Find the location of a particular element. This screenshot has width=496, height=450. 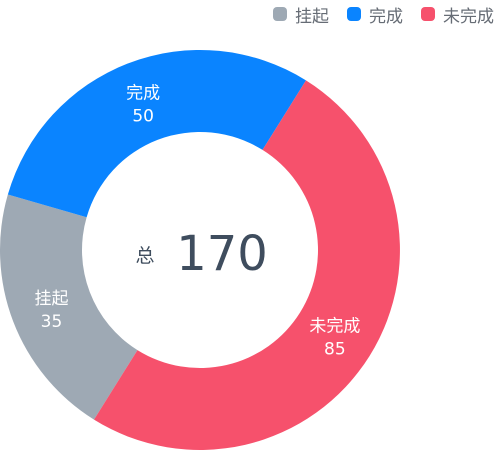

slice-label-pending: 挂起 is located at coordinates (52, 299).